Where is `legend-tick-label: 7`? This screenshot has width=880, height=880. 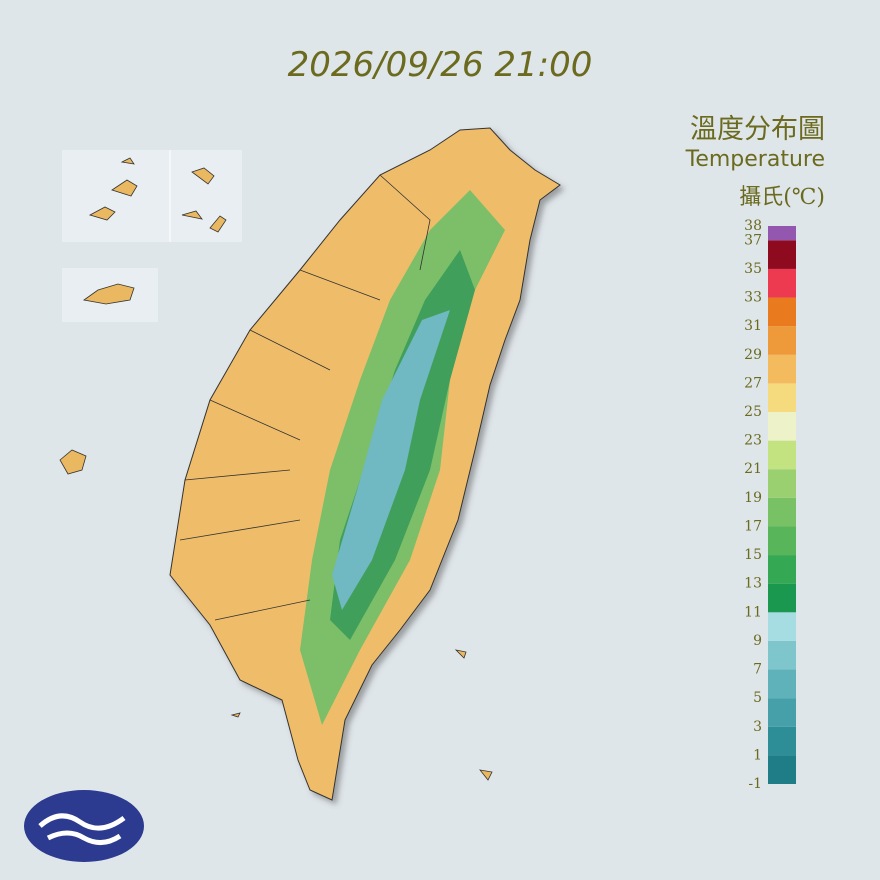 legend-tick-label: 7 is located at coordinates (757, 670).